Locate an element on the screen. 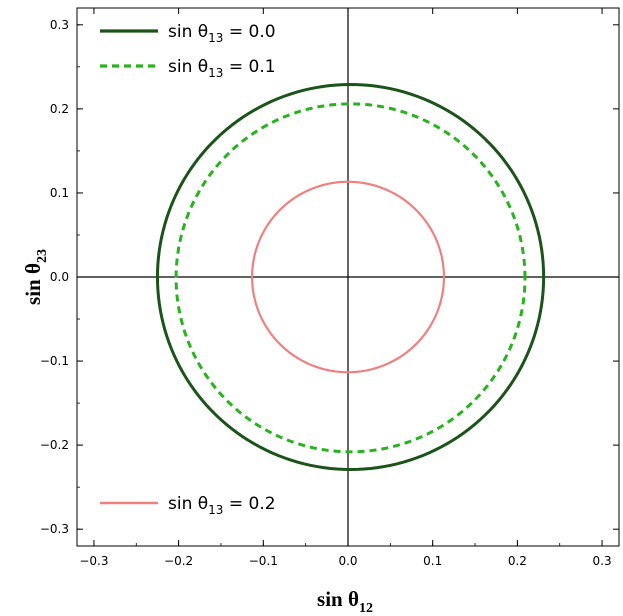  y-tick-label: −0.2 is located at coordinates (54, 445).